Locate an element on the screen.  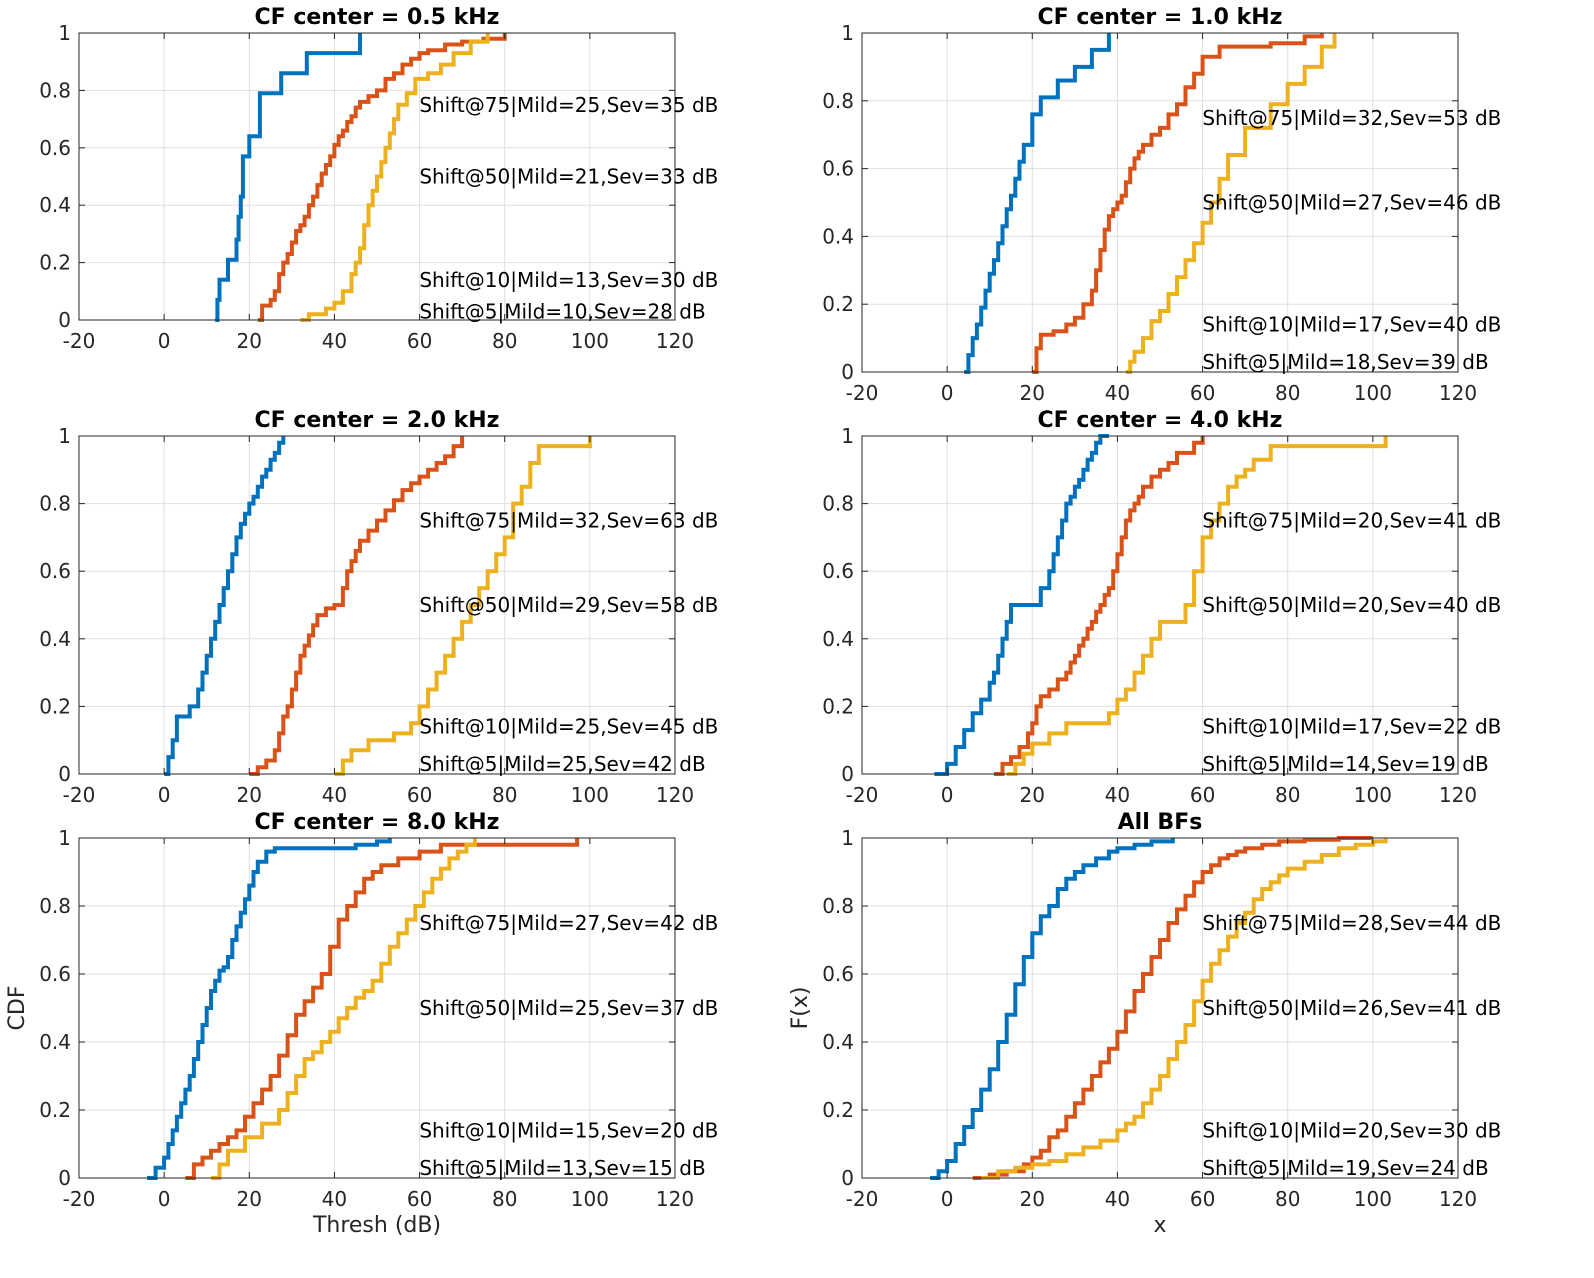
shift-annotation: Shift@75|Mild=20,Sev=41 dB is located at coordinates (1351, 521).